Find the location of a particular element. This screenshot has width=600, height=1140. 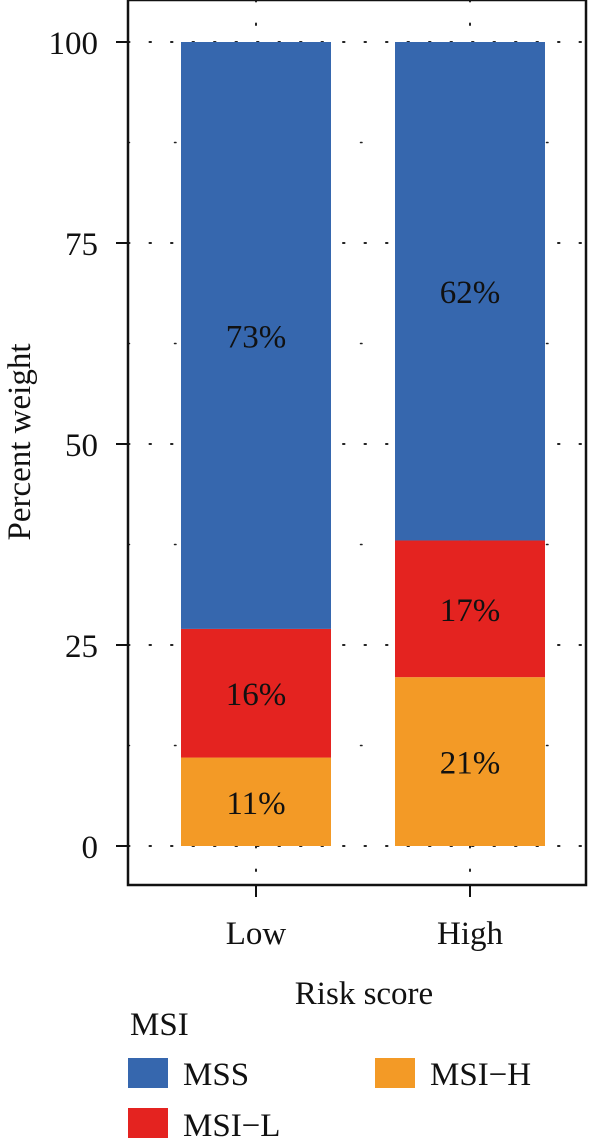

bar-low-msi-l is located at coordinates (256, 693).